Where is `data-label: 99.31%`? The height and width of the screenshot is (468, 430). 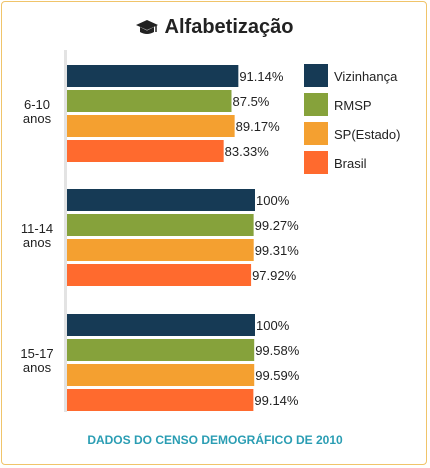
data-label: 99.31% is located at coordinates (277, 250).